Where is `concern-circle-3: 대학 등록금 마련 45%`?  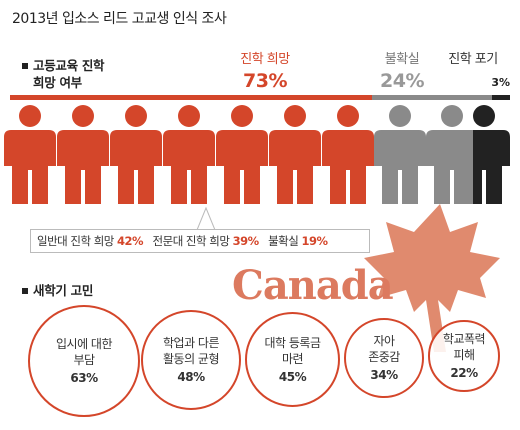
concern-circle-3: 대학 등록금 마련 45% is located at coordinates (292, 359).